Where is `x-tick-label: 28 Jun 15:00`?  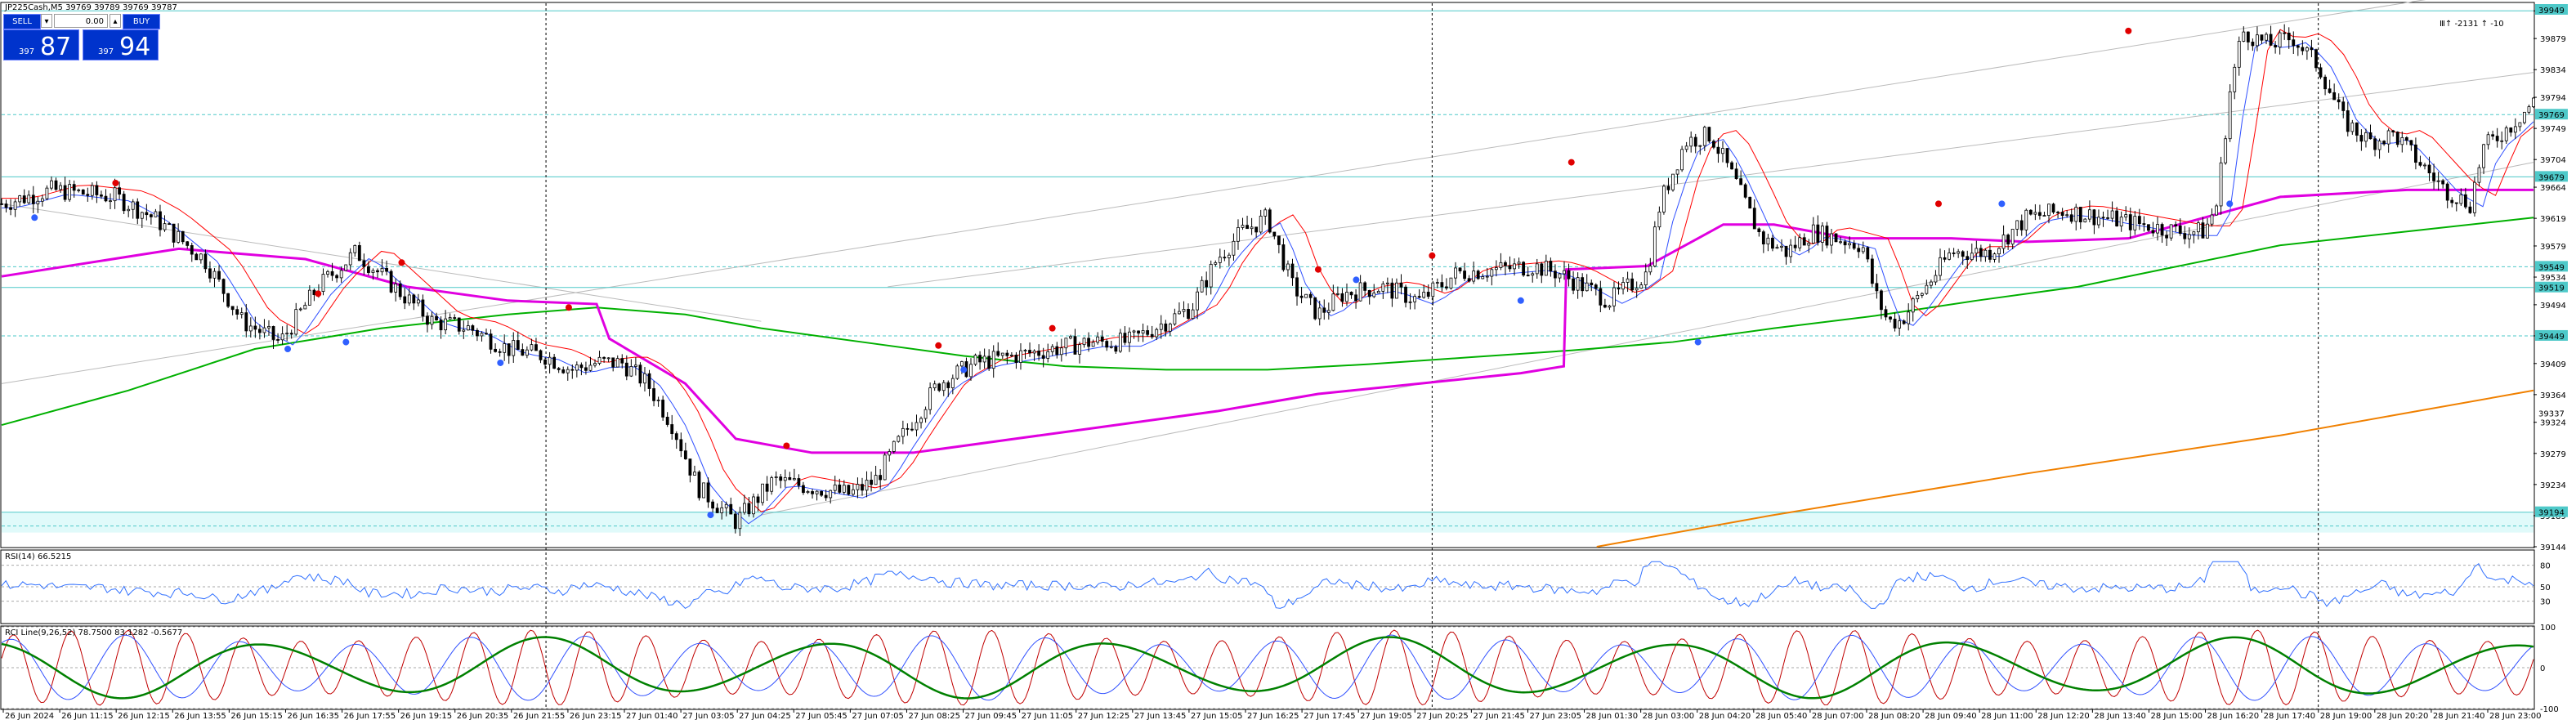 x-tick-label: 28 Jun 15:00 is located at coordinates (2176, 716).